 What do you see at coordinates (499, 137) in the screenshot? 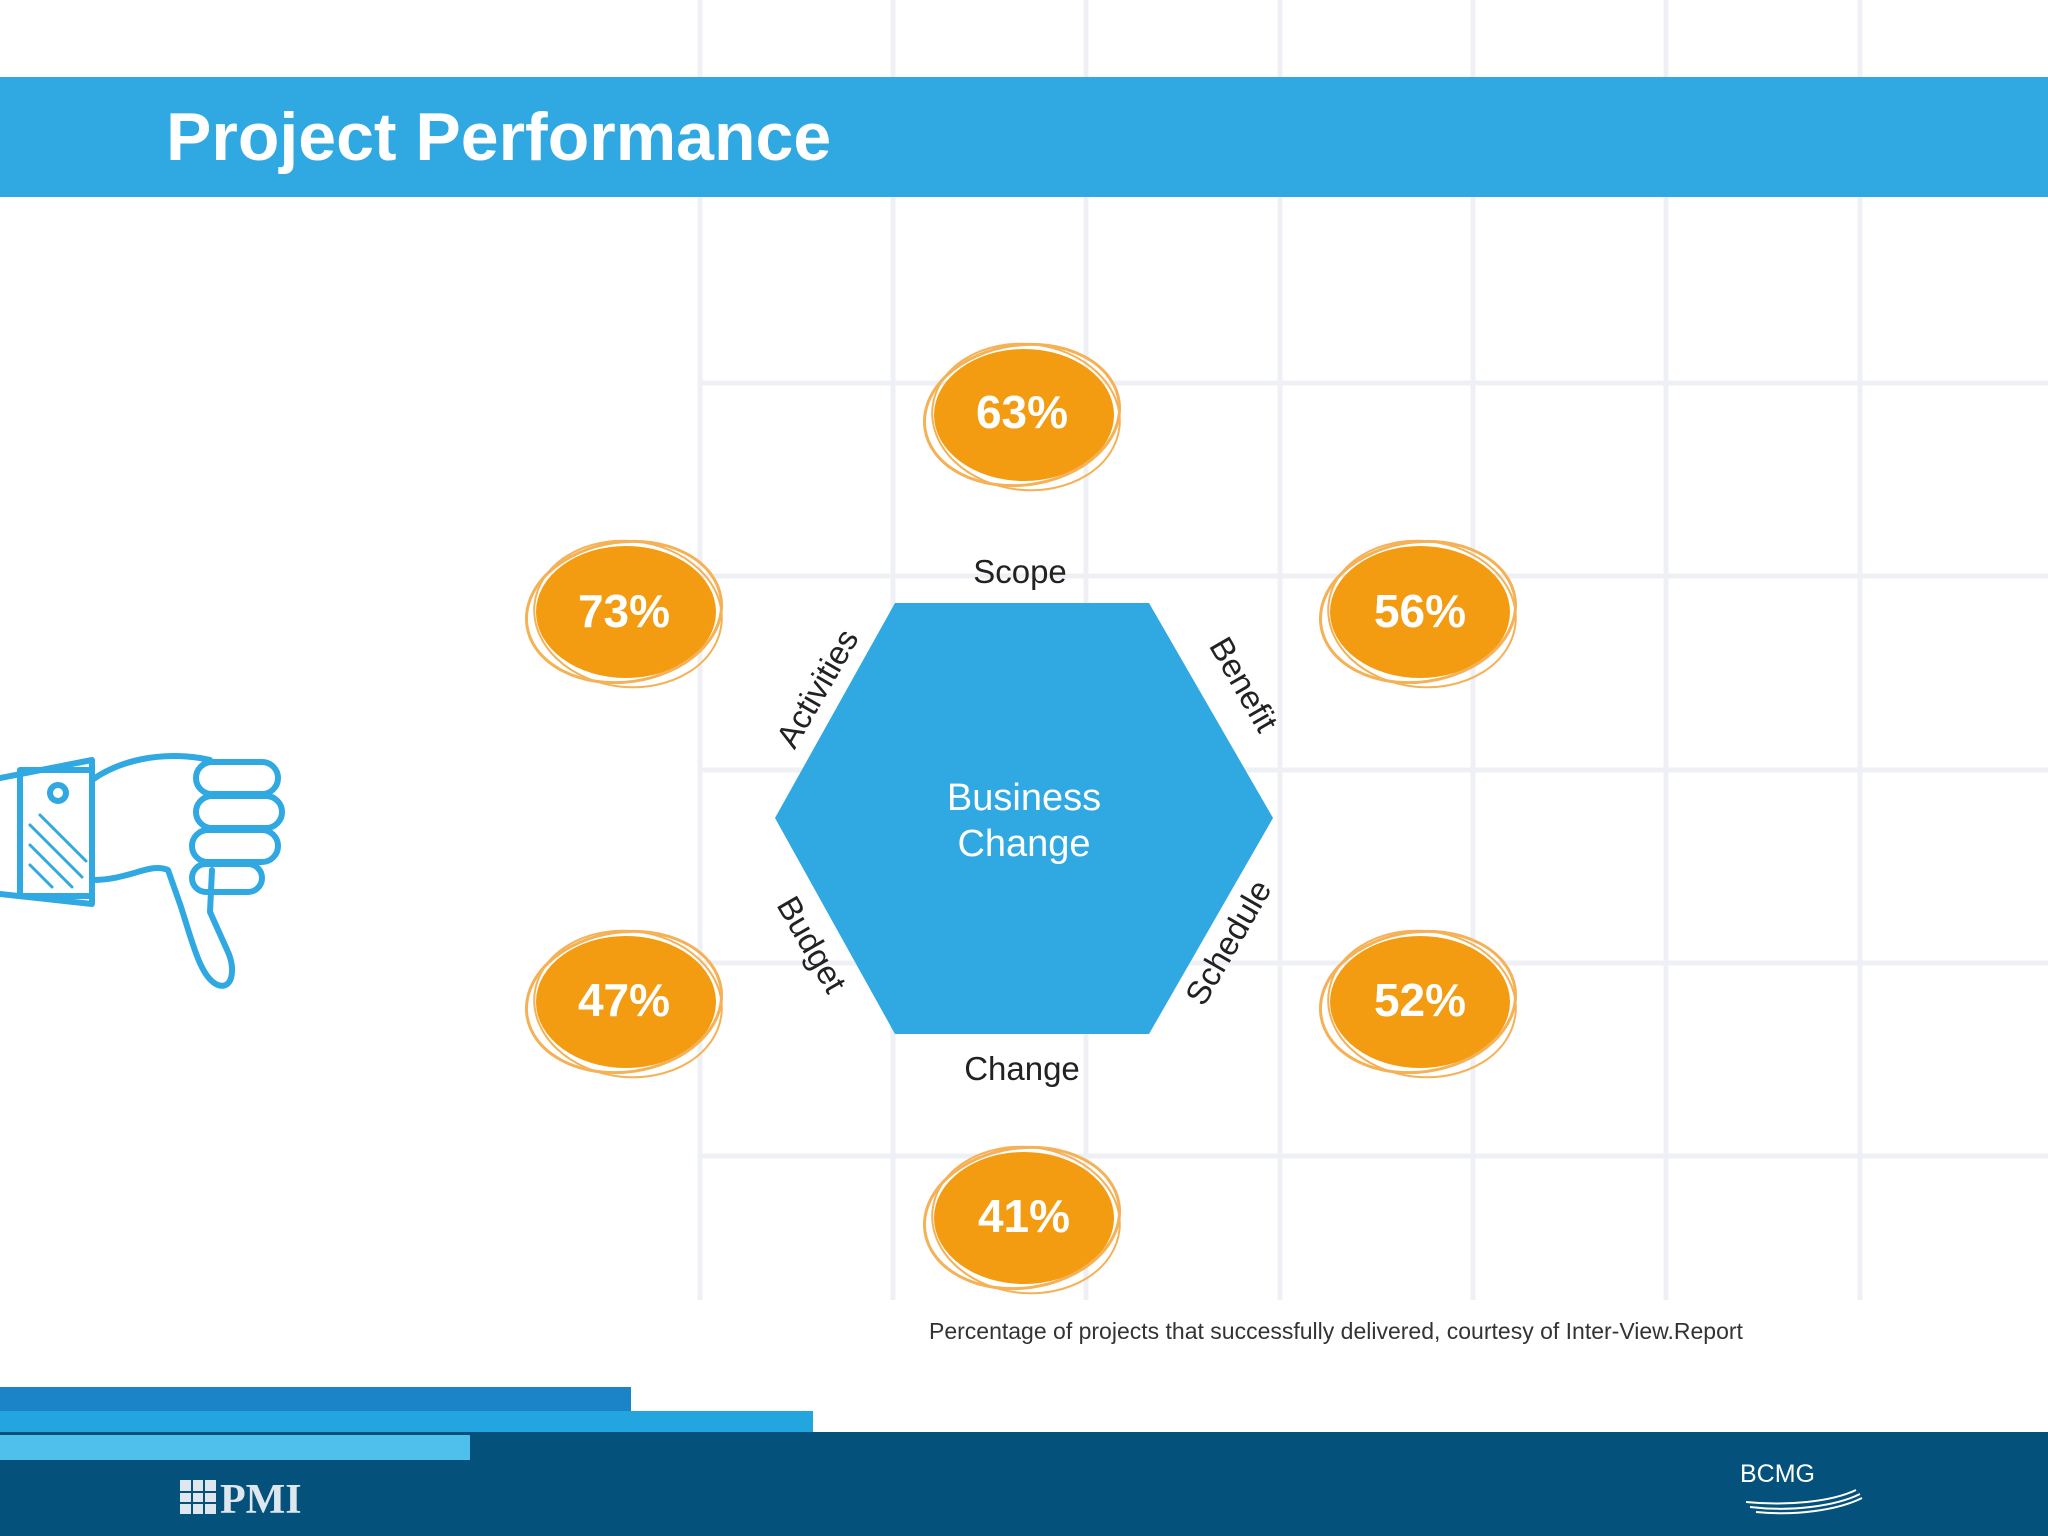
I see `page-title: Project Performance` at bounding box center [499, 137].